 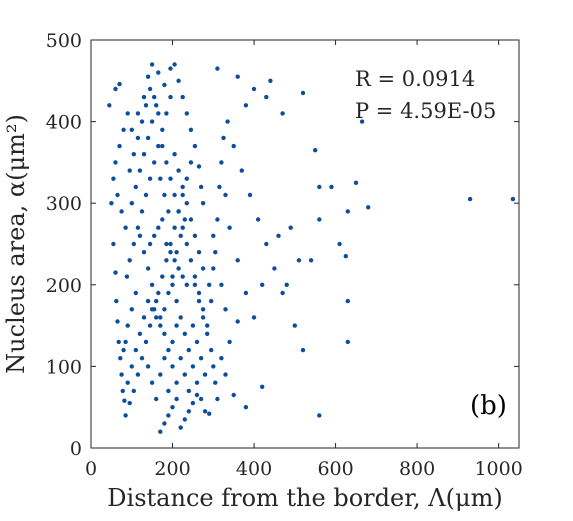 What do you see at coordinates (16, 244) in the screenshot?
I see `y-axis-title: Nucleus area, α(μm²)` at bounding box center [16, 244].